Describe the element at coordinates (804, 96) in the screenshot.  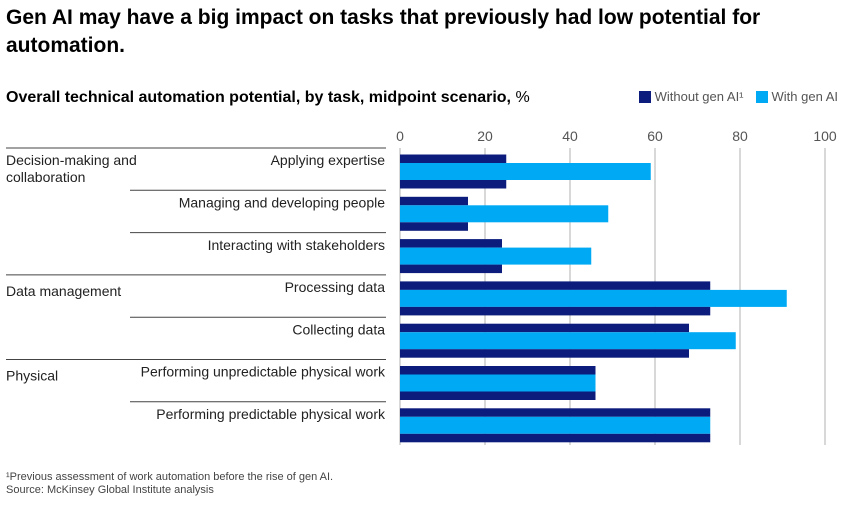
I see `legend-label-with: With gen AI` at that location.